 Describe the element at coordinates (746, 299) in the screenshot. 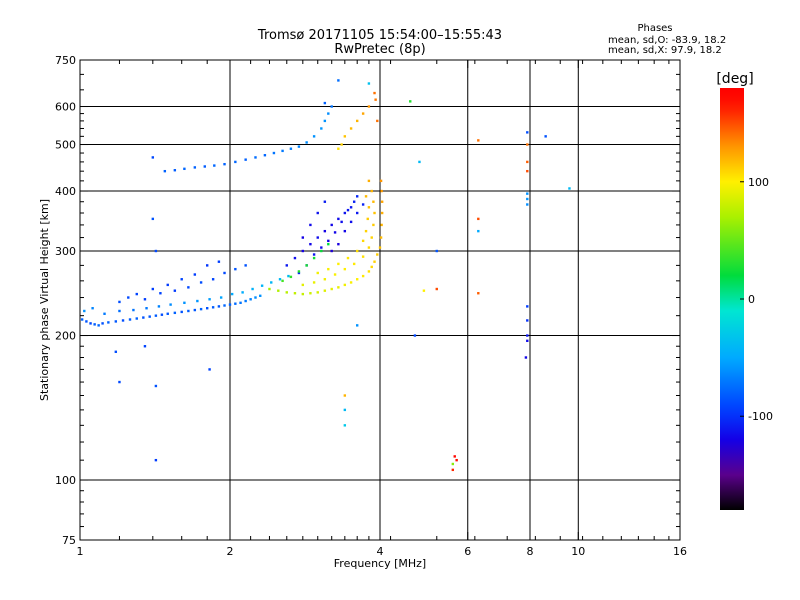

I see `colorbar: 100 0 -100` at that location.